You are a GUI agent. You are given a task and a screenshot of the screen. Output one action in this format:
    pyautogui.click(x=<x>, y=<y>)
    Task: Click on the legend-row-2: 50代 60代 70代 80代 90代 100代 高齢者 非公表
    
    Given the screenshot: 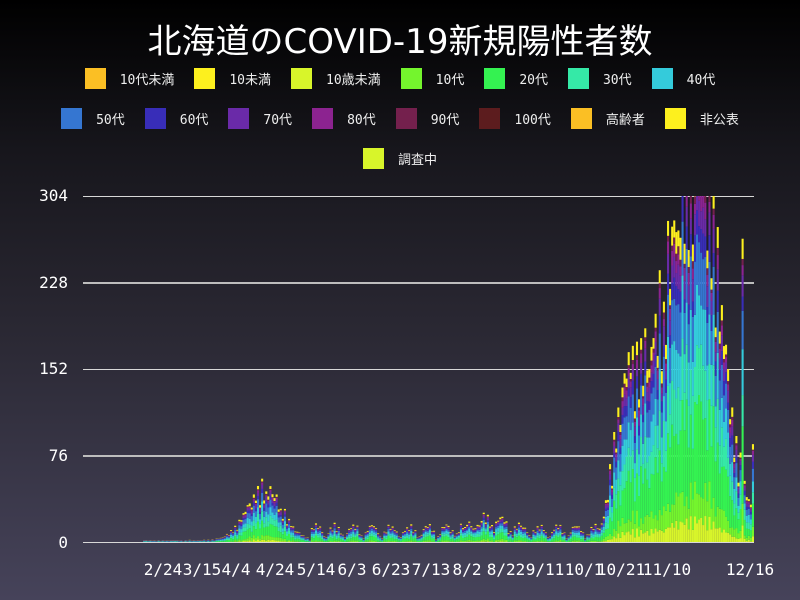 What is the action you would take?
    pyautogui.click(x=400, y=118)
    